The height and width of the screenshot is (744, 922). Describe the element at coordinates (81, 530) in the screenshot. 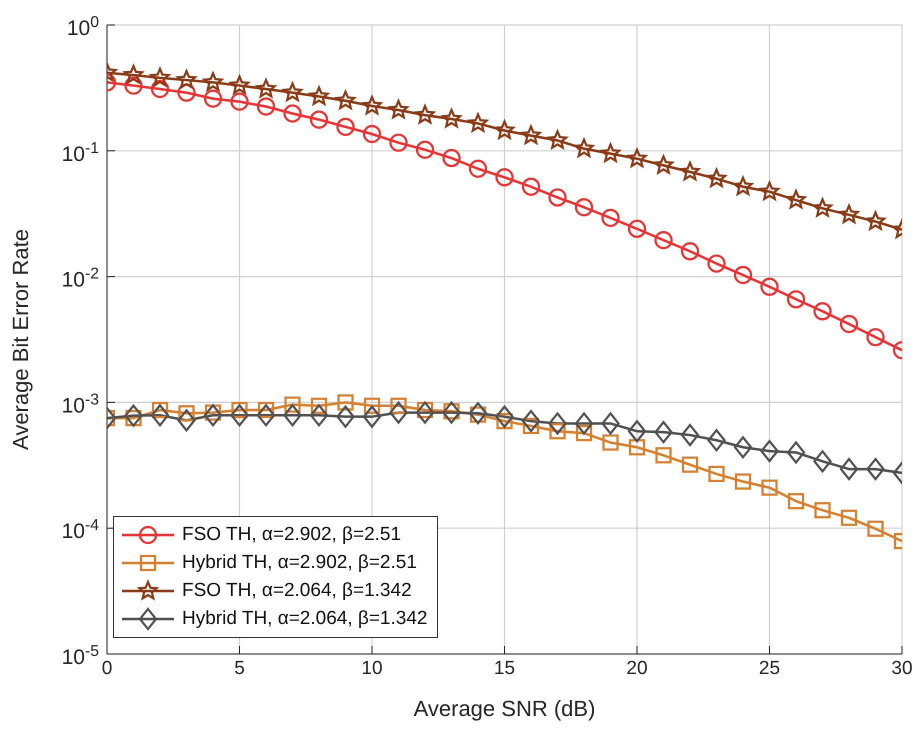

I see `y-tick-label: 10$^{-4}$` at that location.